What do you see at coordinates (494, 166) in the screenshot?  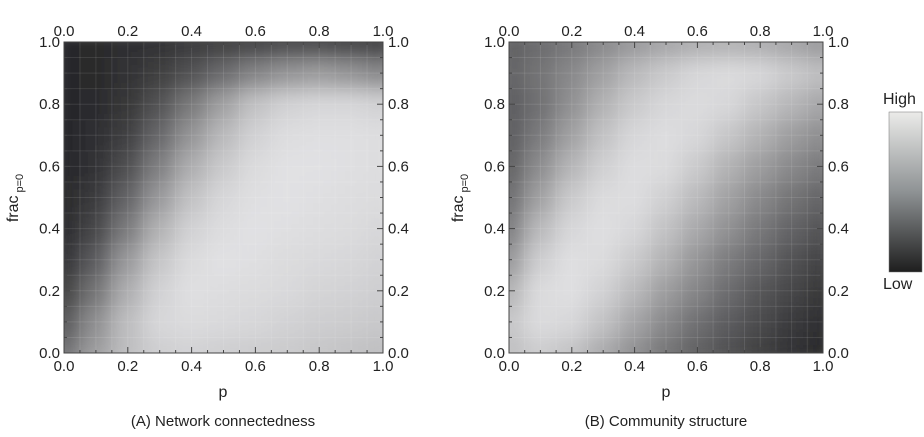 I see `y-tick-label-left: 0.6` at bounding box center [494, 166].